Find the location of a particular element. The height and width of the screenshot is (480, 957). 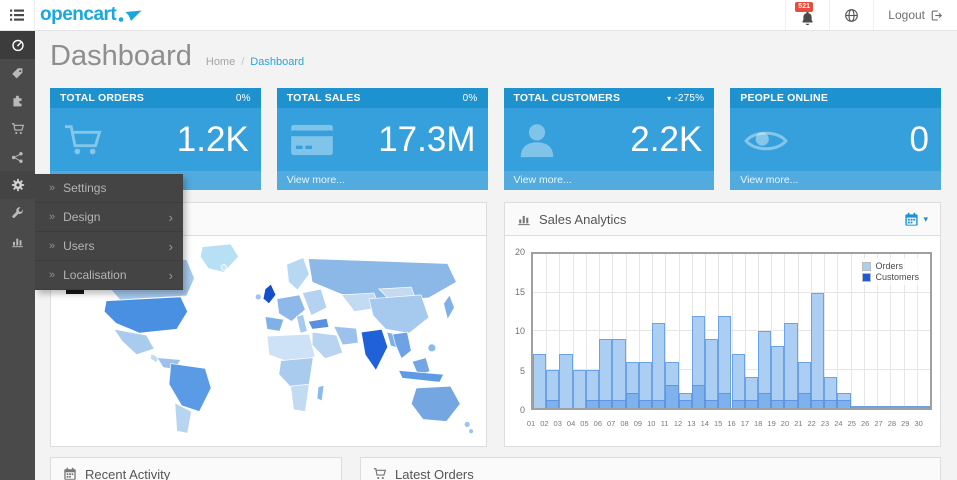

menu-list-icon is located at coordinates (17, 15).